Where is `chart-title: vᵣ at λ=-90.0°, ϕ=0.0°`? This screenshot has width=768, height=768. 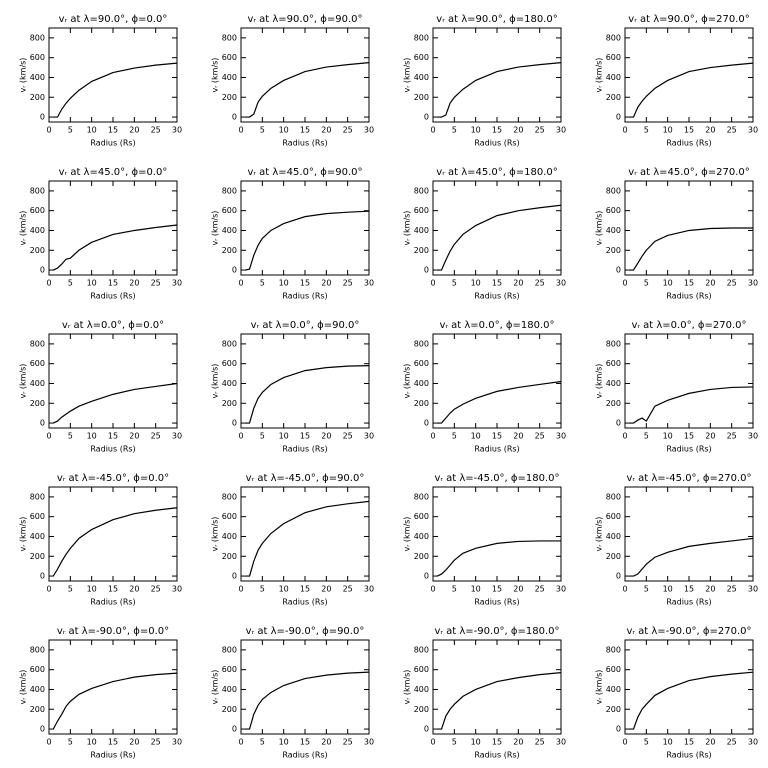
chart-title: vᵣ at λ=-90.0°, ϕ=0.0° is located at coordinates (113, 631).